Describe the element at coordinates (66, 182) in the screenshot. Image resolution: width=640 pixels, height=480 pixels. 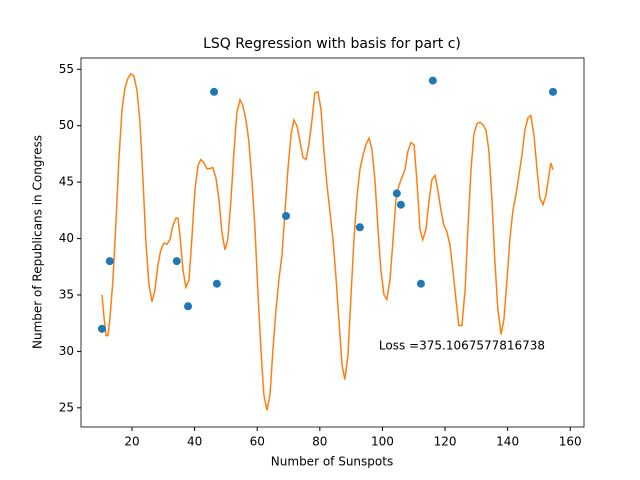
I see `y-tick-label: 45` at that location.